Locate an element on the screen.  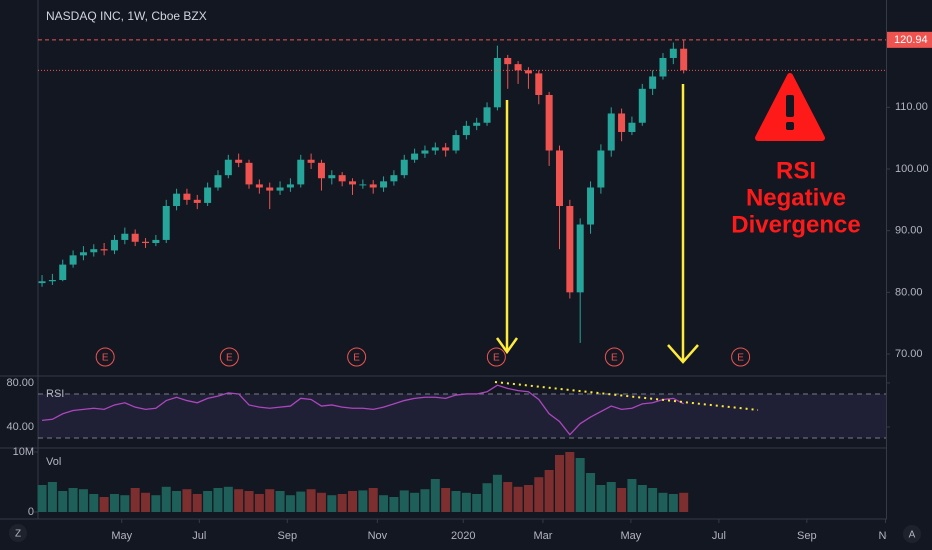
y-tick-label: 90.00 is located at coordinates (909, 231).